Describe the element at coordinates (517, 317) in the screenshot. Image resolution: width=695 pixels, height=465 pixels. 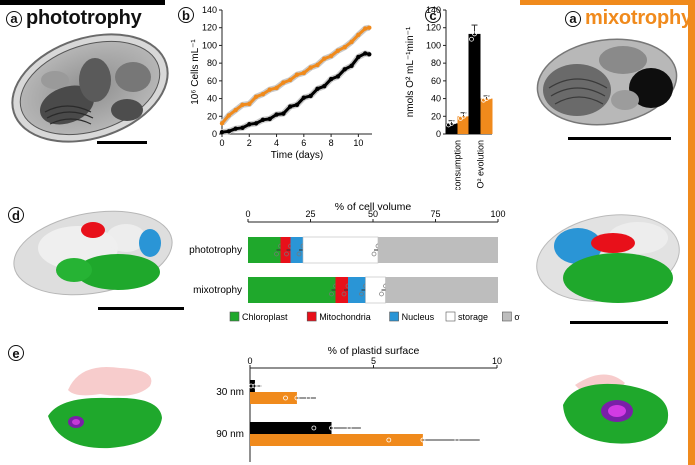
I see `legend-label-other: other` at that location.